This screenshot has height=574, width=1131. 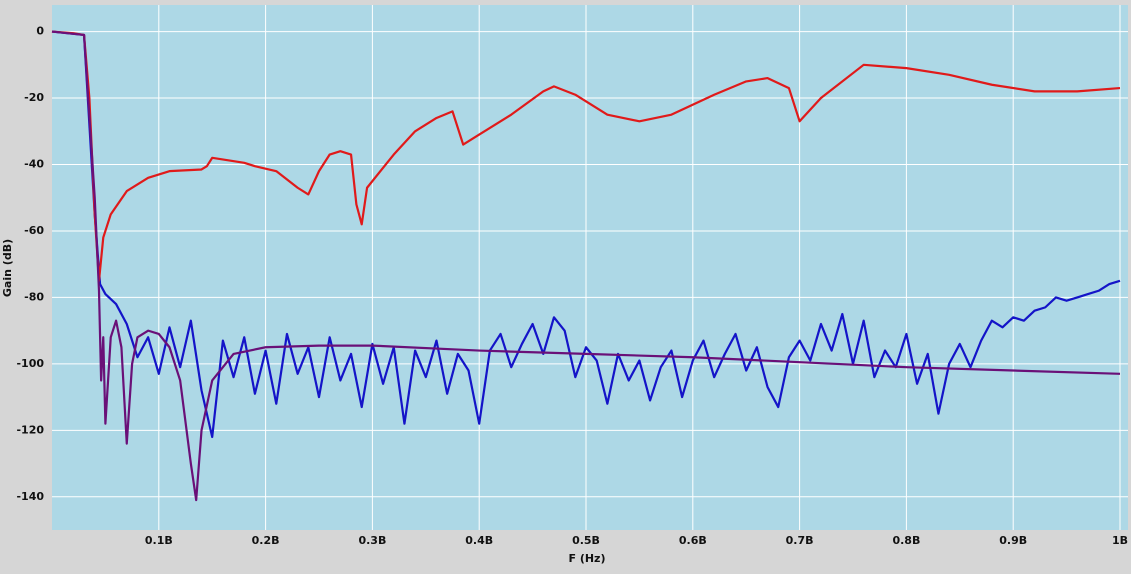 I want to click on x-tick-label: 0.1B, so click(x=159, y=540).